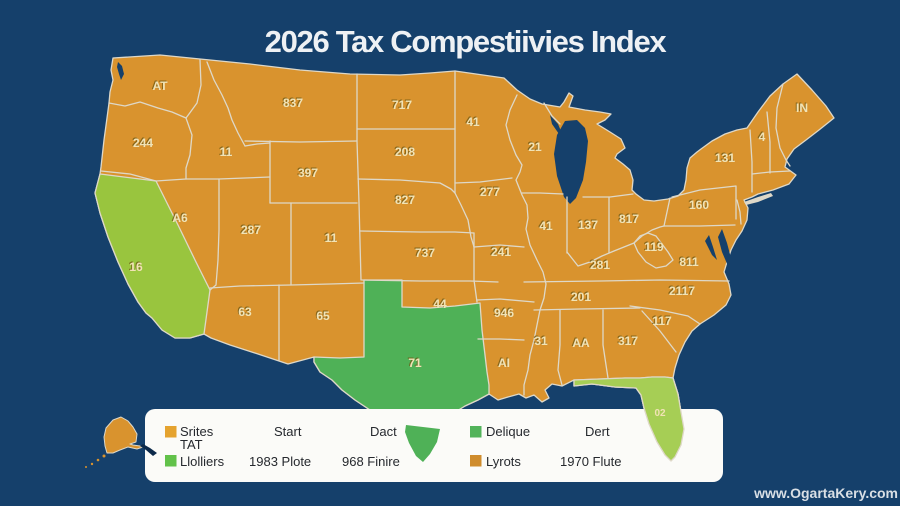  Describe the element at coordinates (535, 147) in the screenshot. I see `svg-text: 21` at that location.